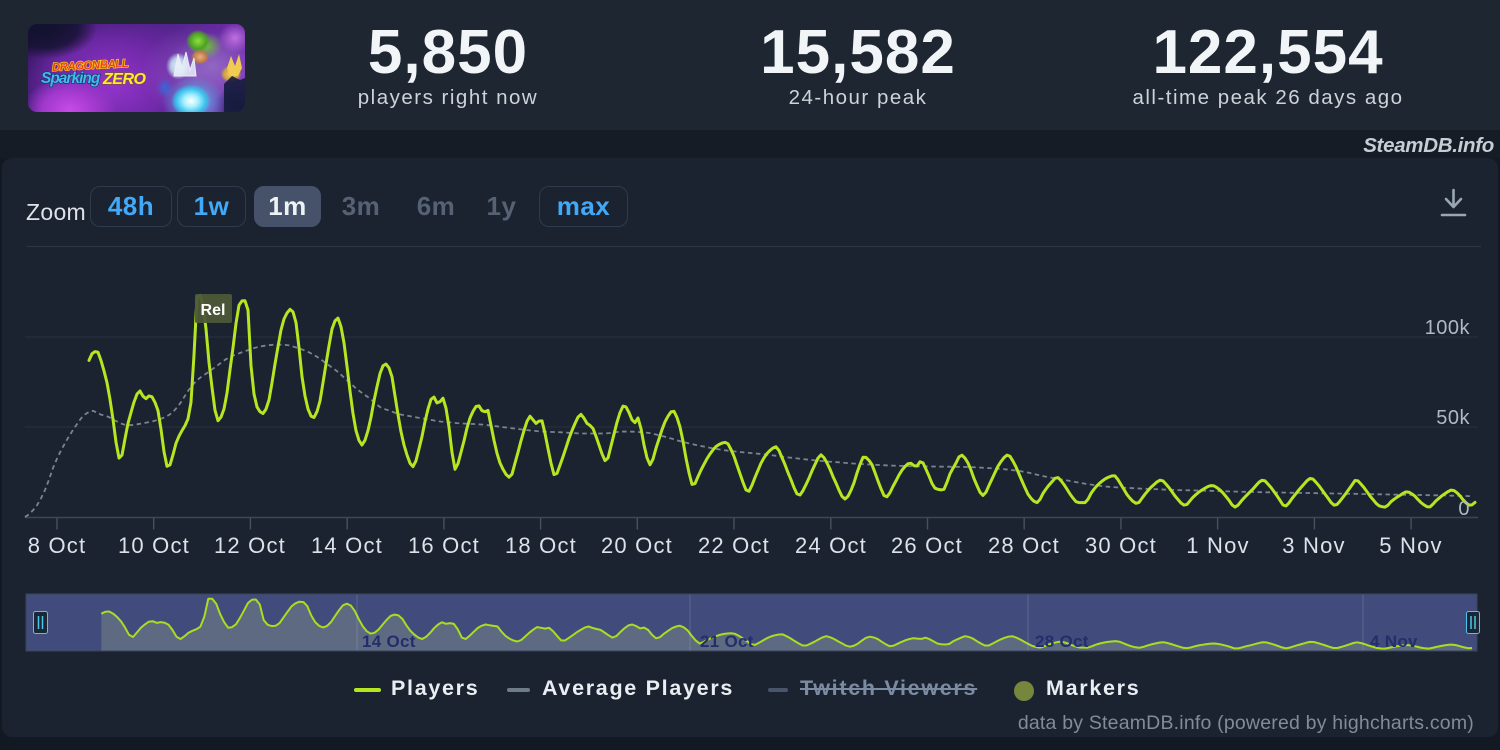  Describe the element at coordinates (1394, 641) in the screenshot. I see `svg-text: 4 Nov` at that location.